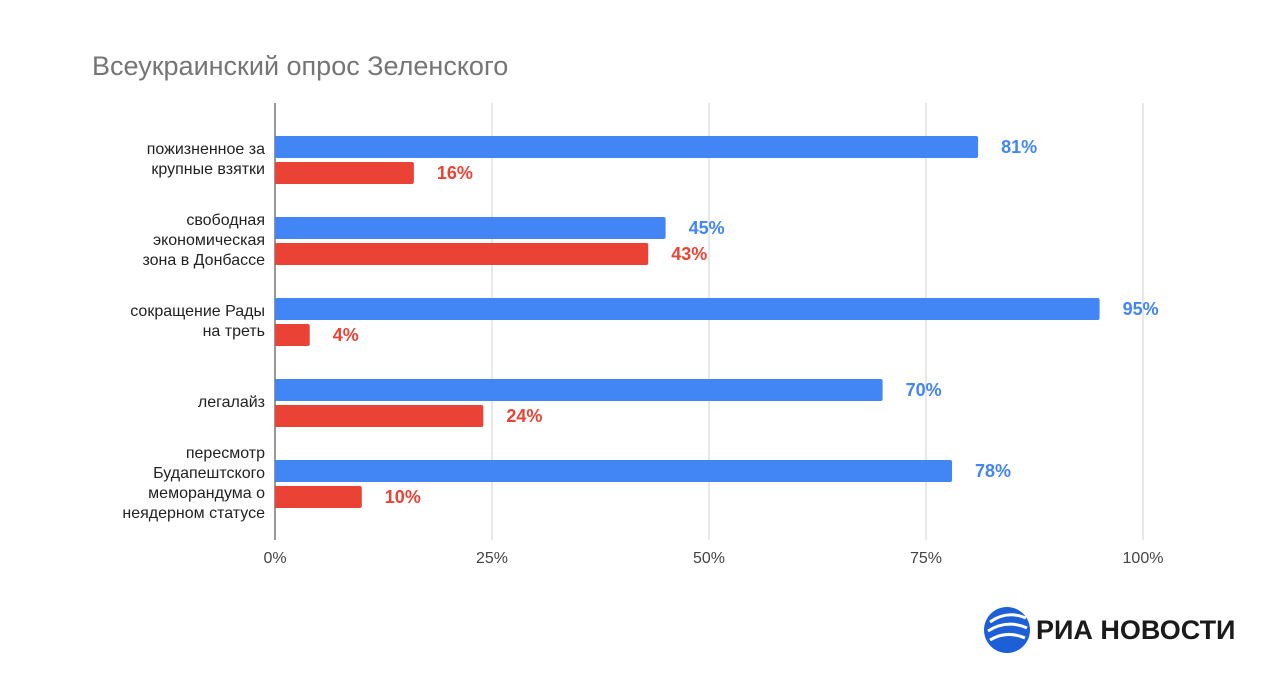  I want to click on value-label: 16%, so click(455, 173).